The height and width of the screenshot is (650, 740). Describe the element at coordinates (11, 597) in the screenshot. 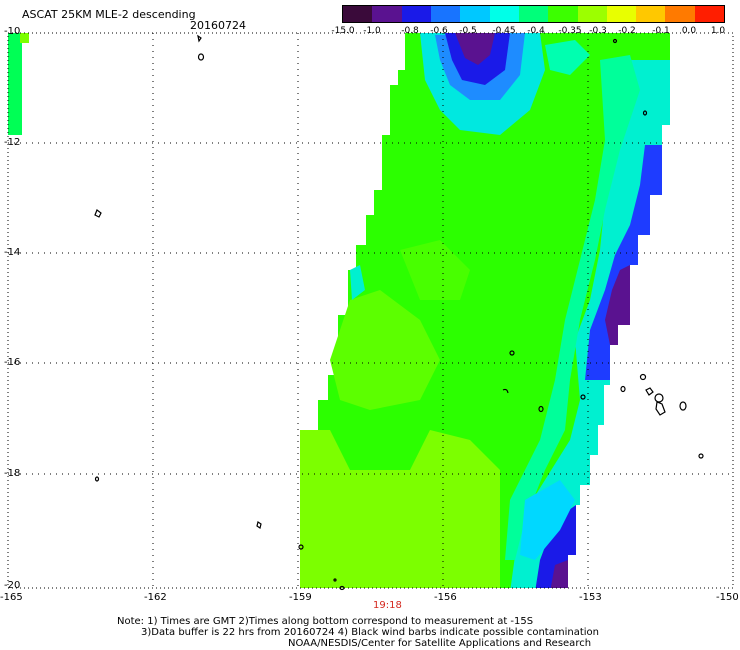

I see `lon-label: -165` at that location.